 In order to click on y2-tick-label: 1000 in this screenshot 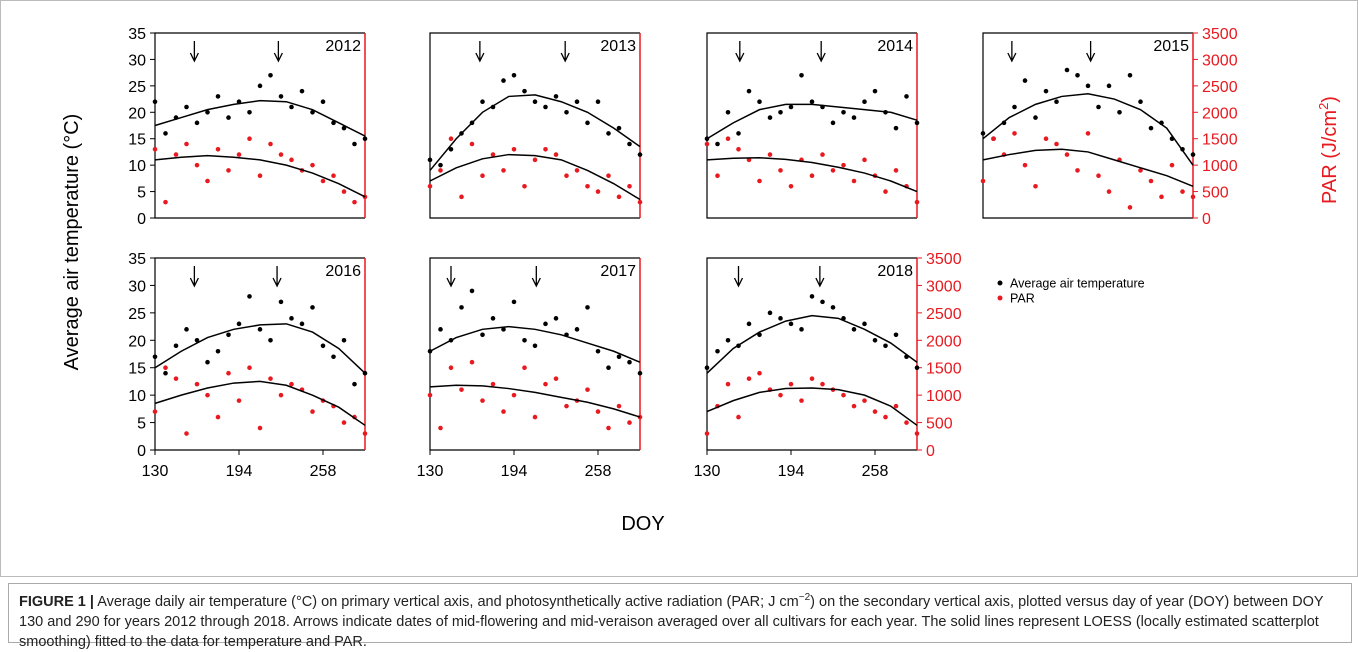, I will do `click(944, 396)`.